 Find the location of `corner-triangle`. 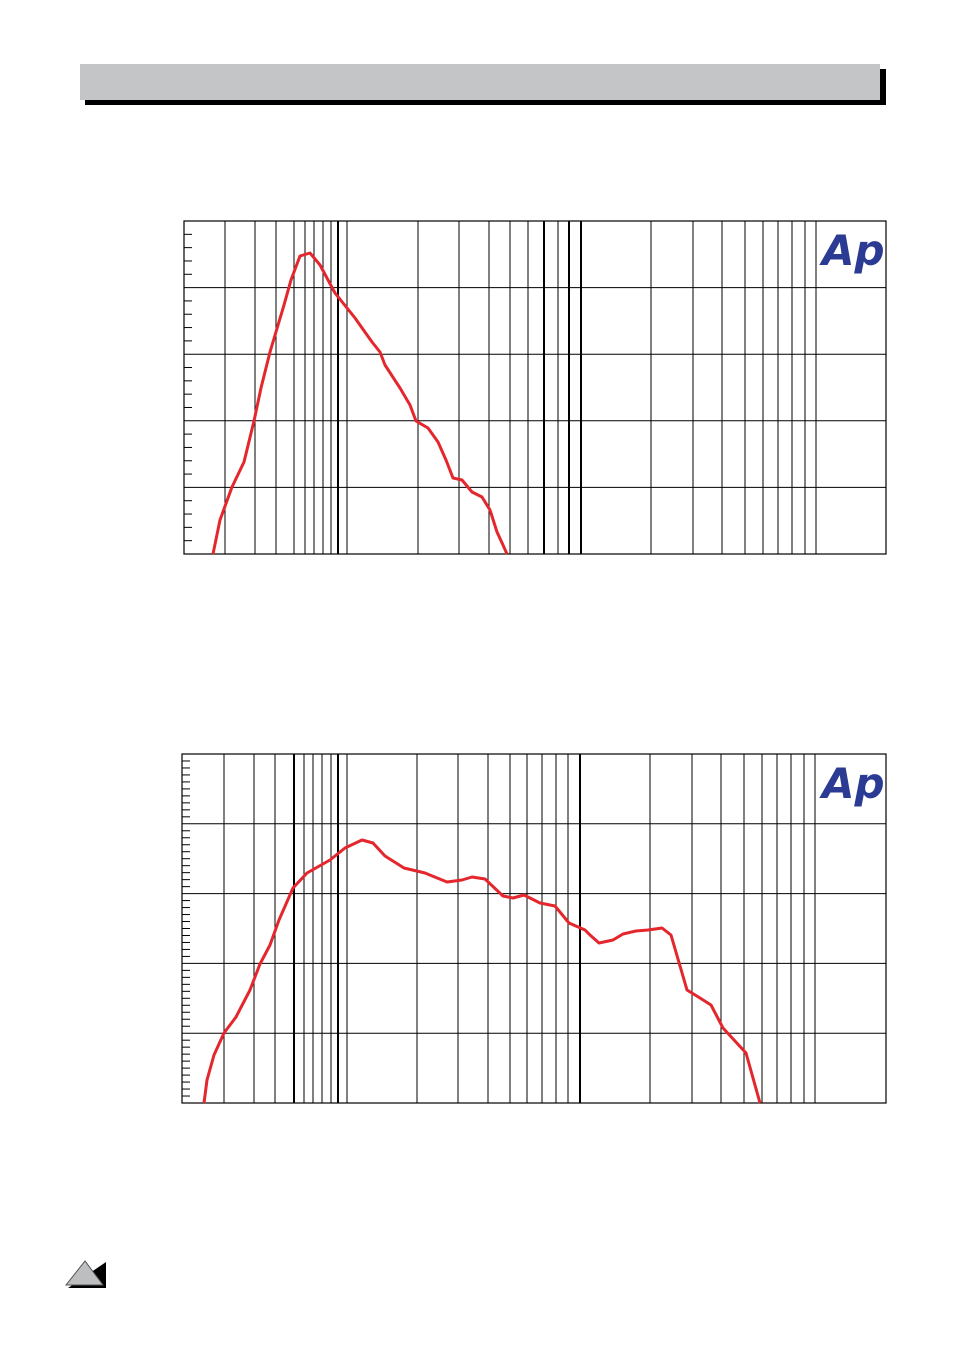

corner-triangle is located at coordinates (84, 1273).